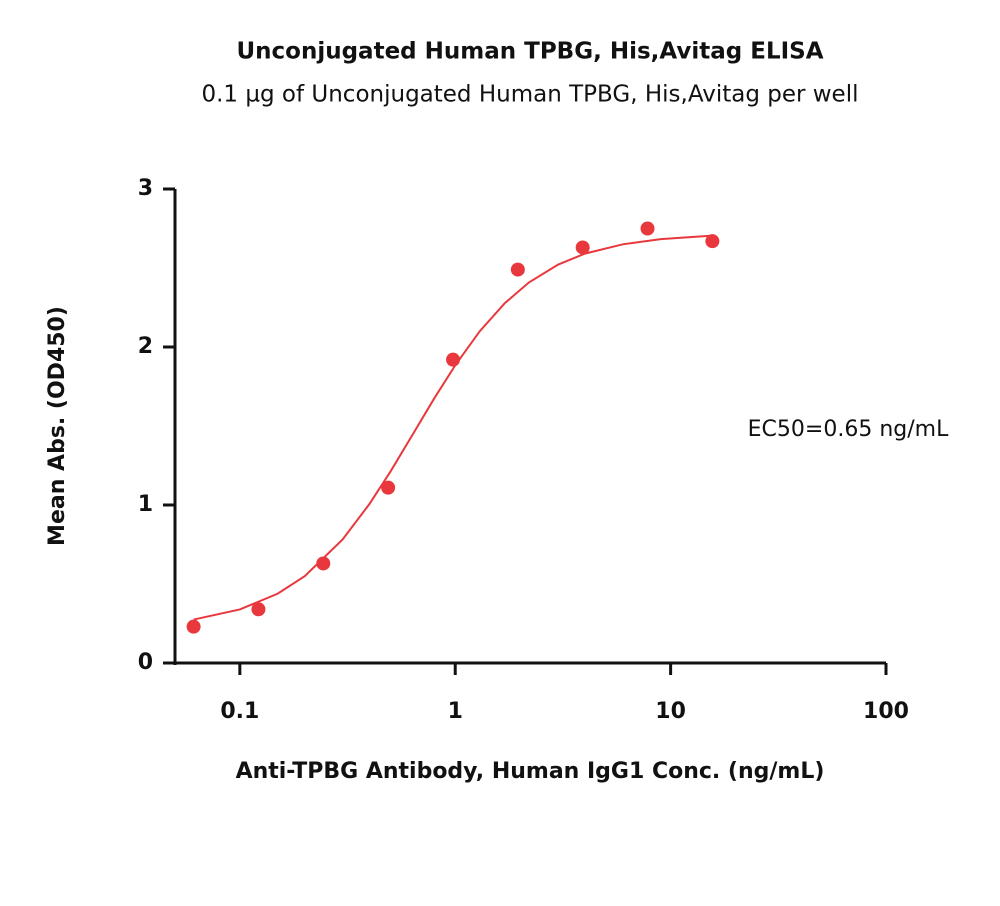 Image resolution: width=1000 pixels, height=906 pixels. I want to click on y-tick-label: 0, so click(145, 662).